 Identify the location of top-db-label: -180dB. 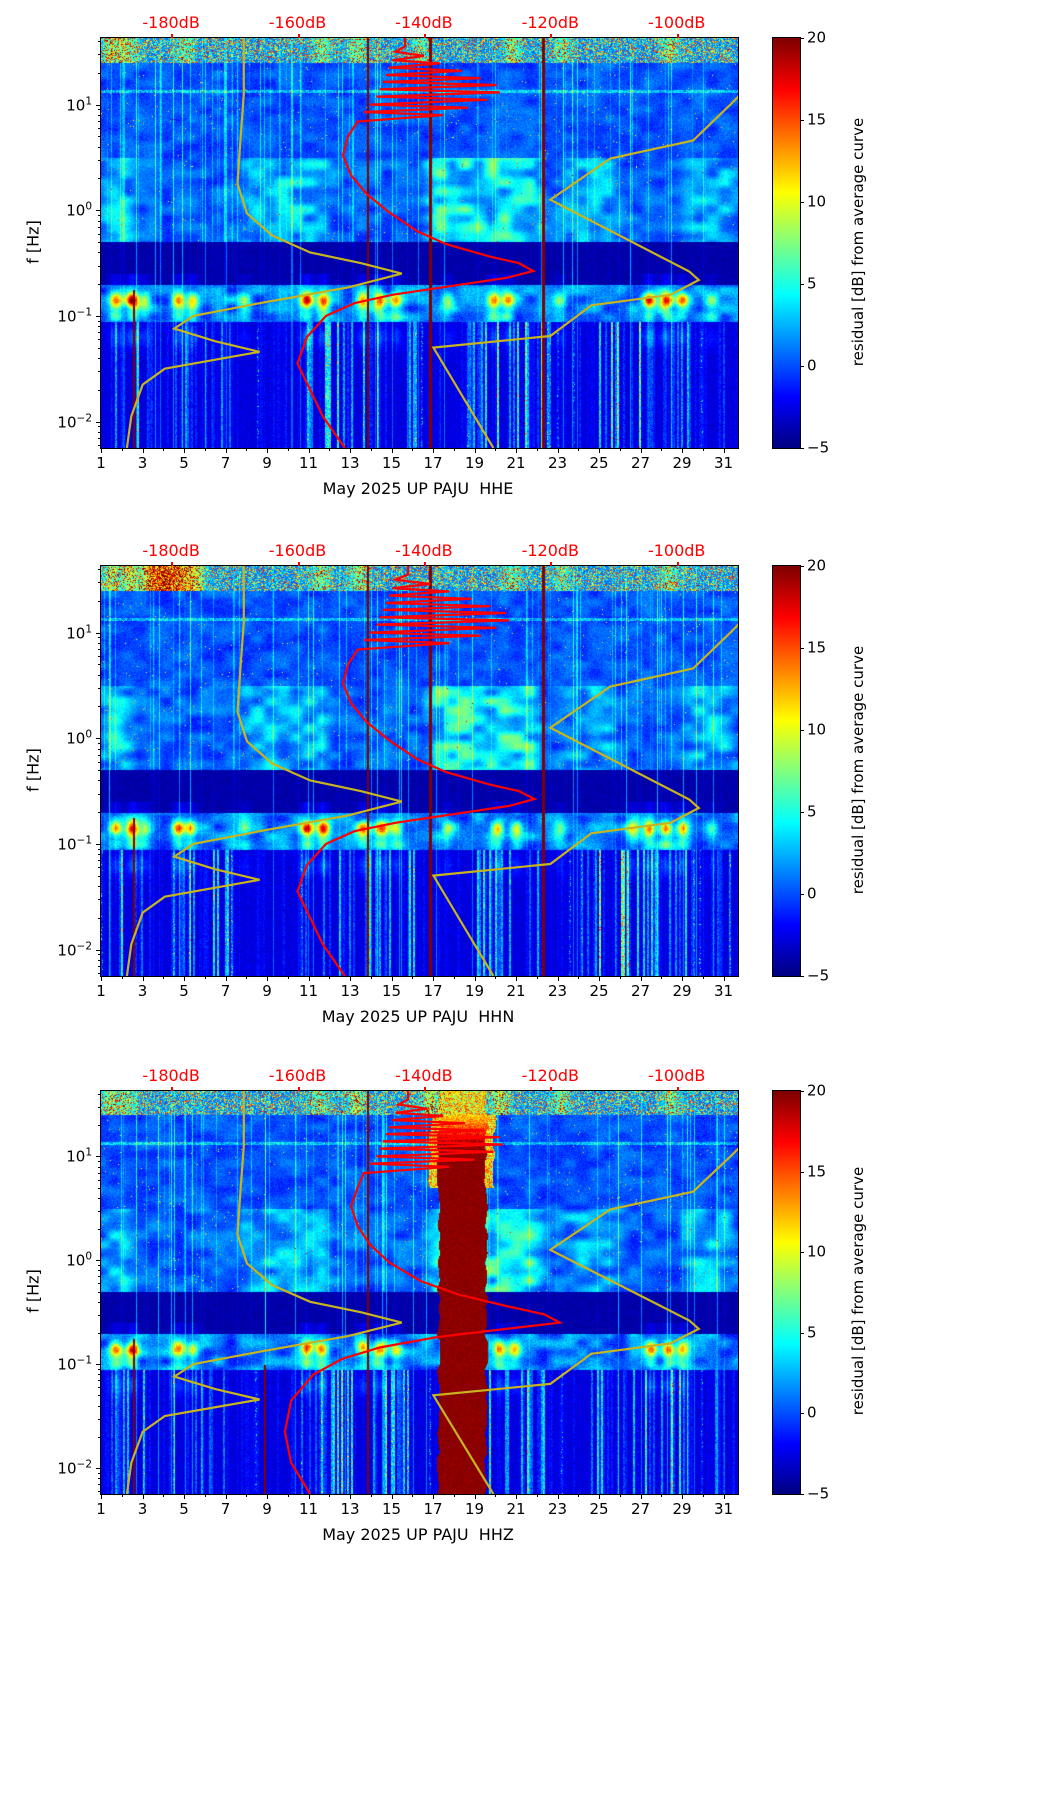
(171, 22).